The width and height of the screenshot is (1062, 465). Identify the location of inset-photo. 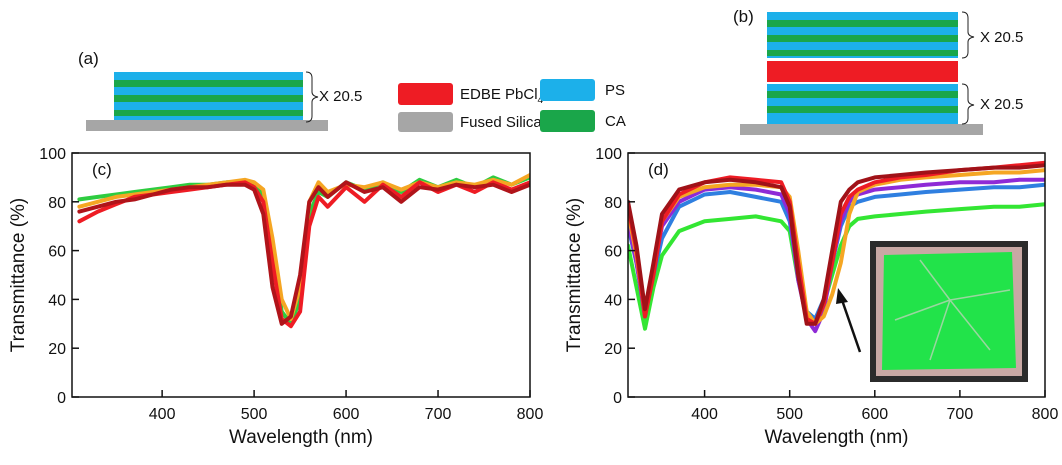
(932, 311).